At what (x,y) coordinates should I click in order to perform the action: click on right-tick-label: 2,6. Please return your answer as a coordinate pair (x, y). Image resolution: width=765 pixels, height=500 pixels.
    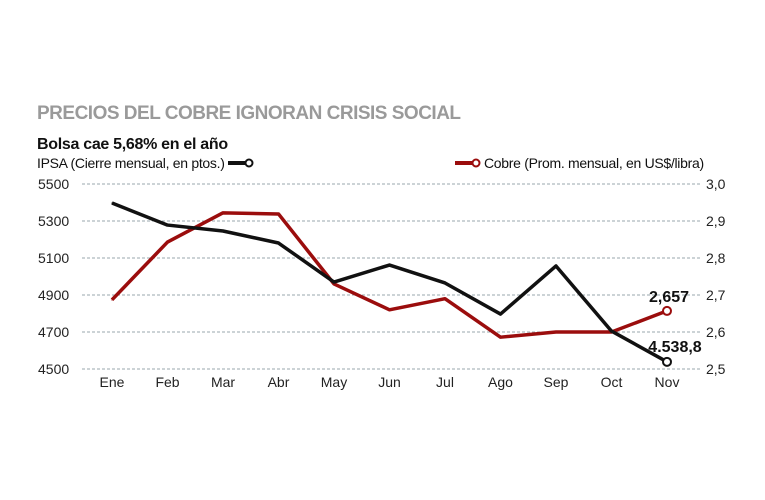
    Looking at the image, I should click on (716, 332).